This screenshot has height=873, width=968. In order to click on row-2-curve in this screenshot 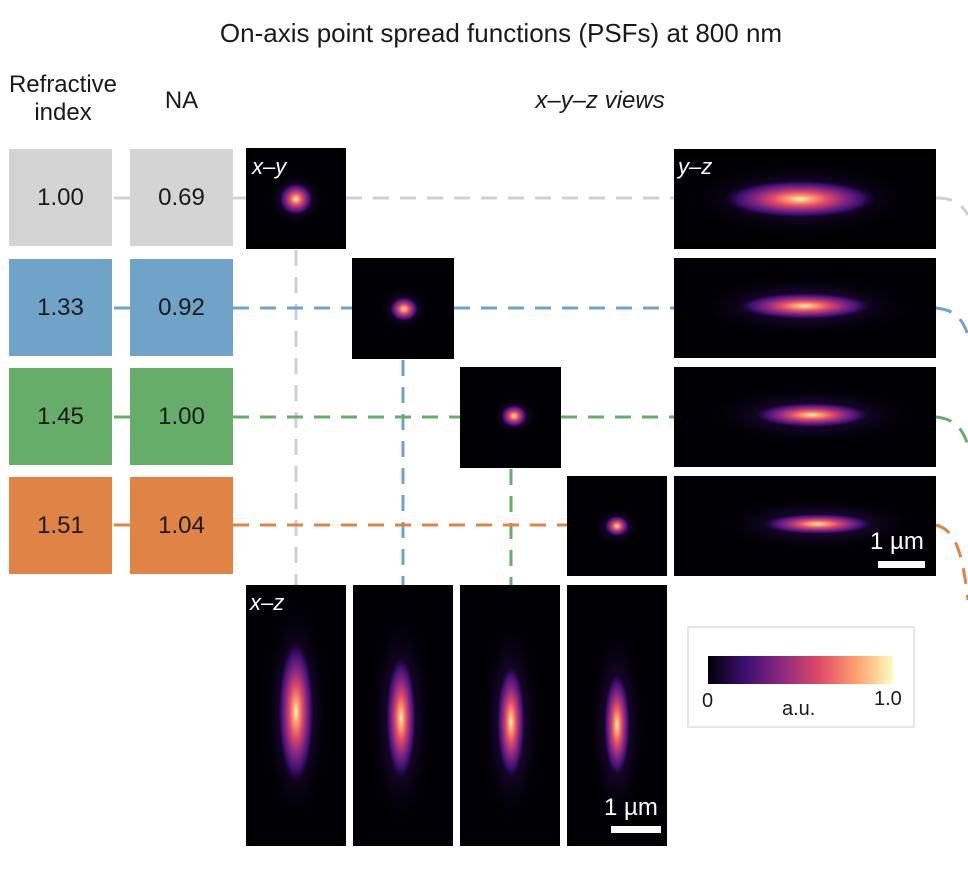, I will do `click(951, 321)`.